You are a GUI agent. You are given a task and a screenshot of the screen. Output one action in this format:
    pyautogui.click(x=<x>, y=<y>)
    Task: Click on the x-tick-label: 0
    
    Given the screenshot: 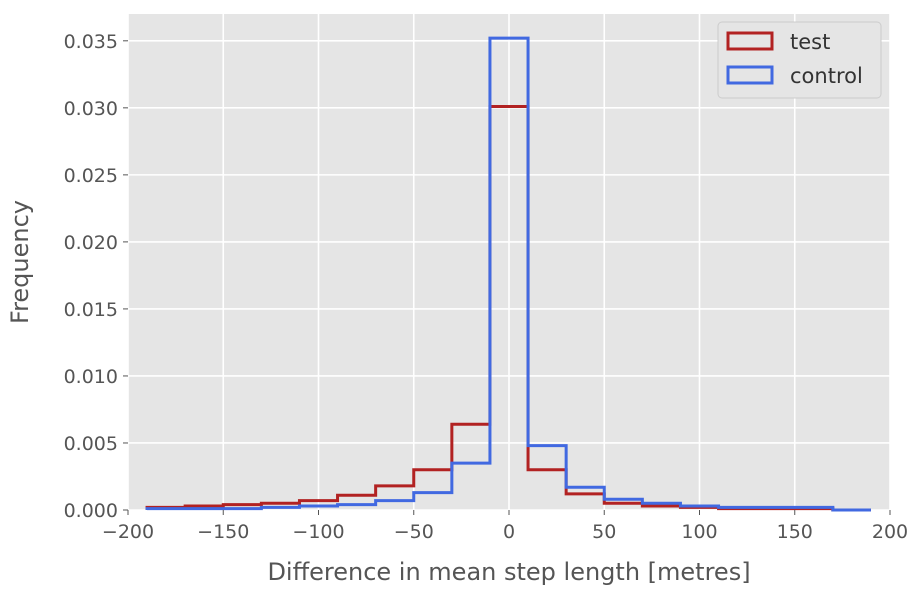 What is the action you would take?
    pyautogui.click(x=509, y=532)
    